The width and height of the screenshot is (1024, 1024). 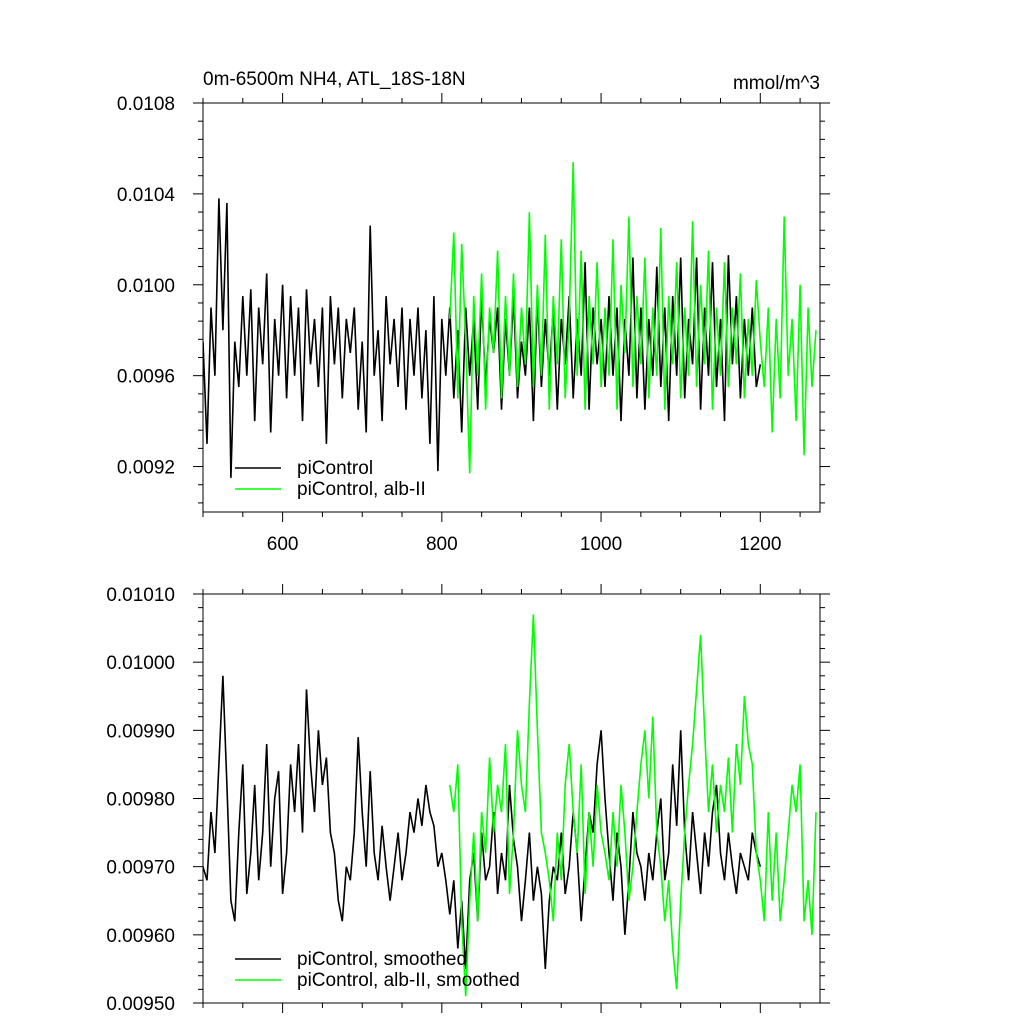 I want to click on y-tick-label: 0.0104, so click(x=146, y=195).